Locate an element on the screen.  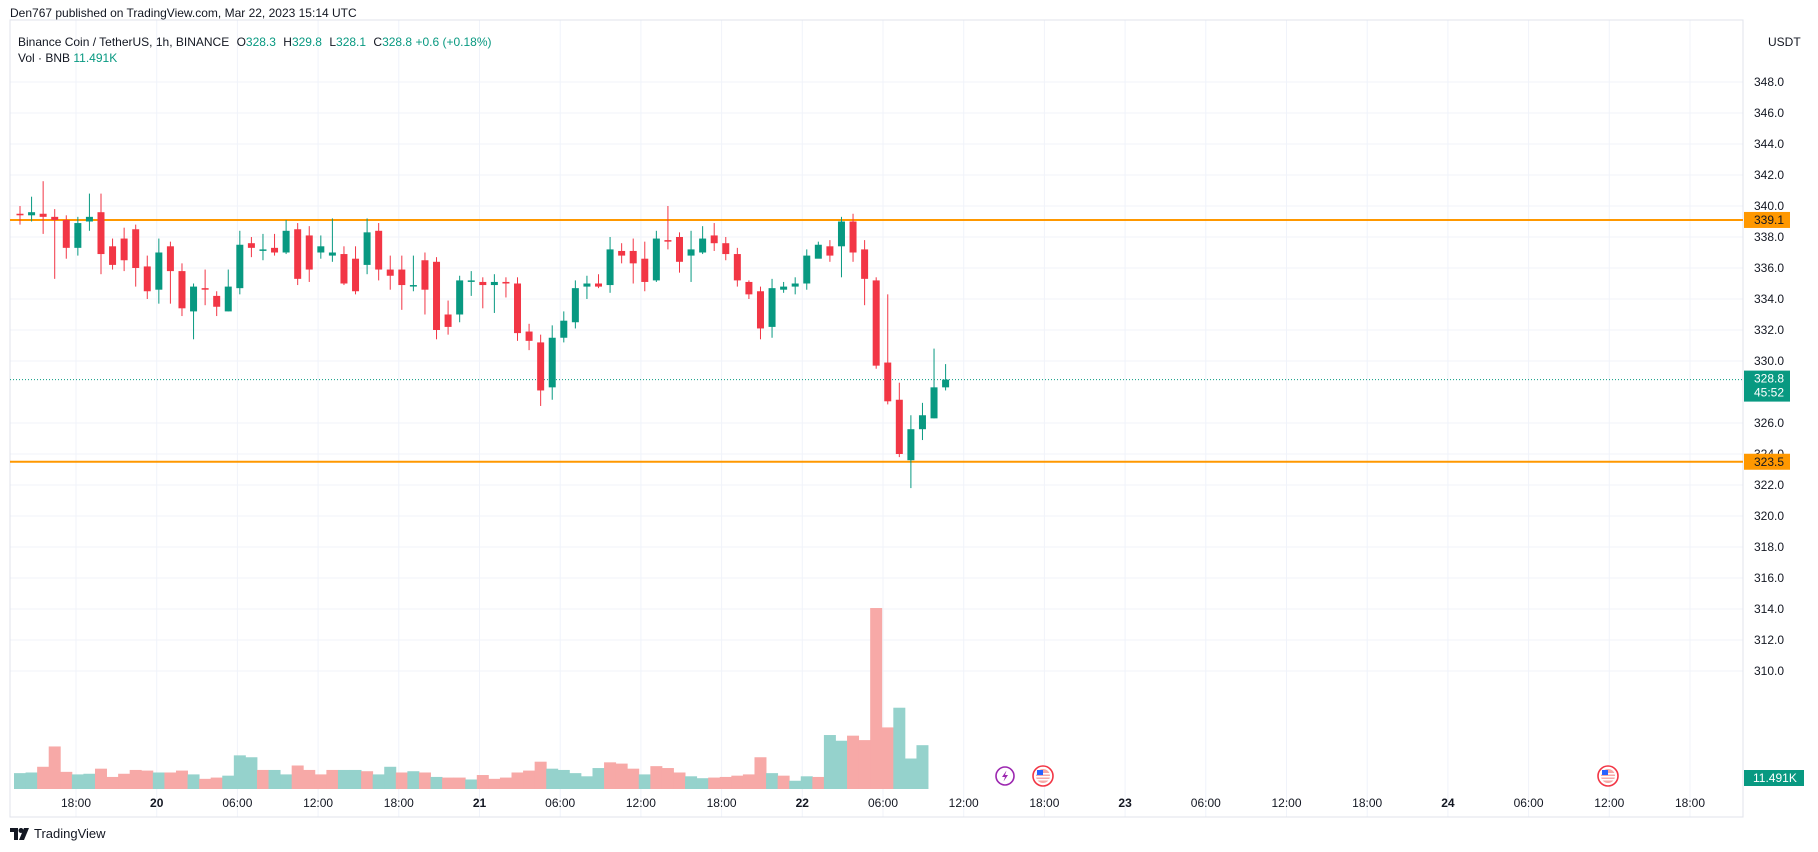
price-tick-label: 314.0 is located at coordinates (1769, 609).